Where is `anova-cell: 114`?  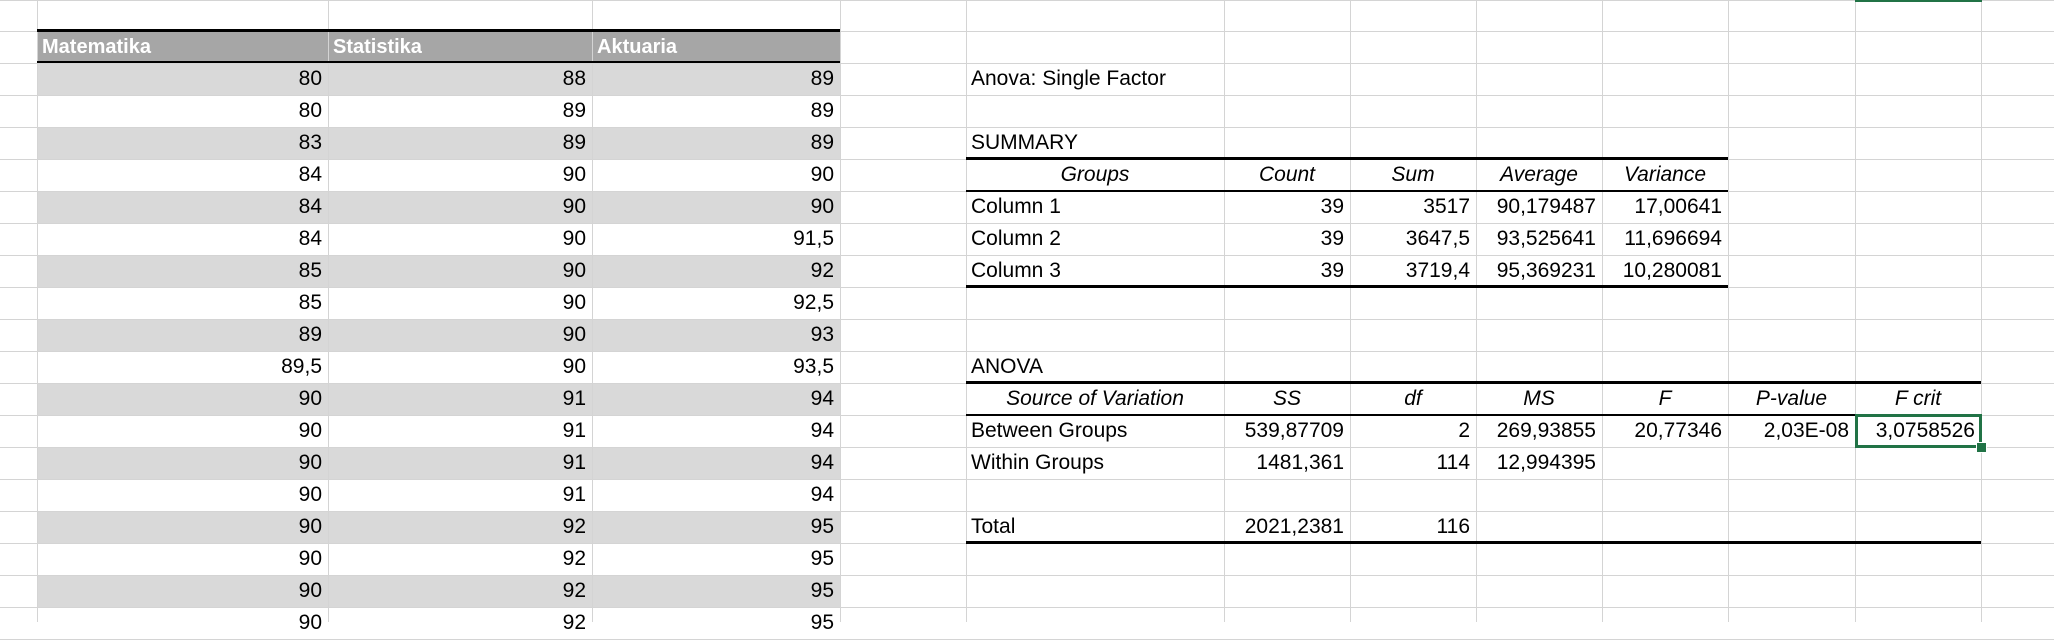
anova-cell: 114 is located at coordinates (1453, 462).